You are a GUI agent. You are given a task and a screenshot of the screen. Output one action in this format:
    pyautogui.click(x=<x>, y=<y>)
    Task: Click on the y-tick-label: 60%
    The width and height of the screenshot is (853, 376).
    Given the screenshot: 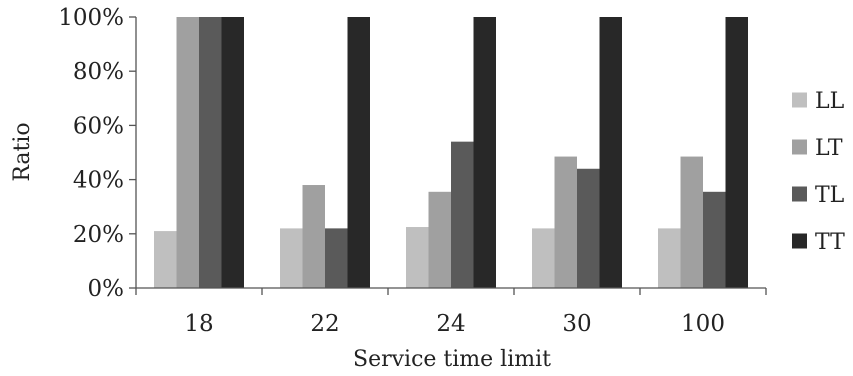 What is the action you would take?
    pyautogui.click(x=98, y=126)
    